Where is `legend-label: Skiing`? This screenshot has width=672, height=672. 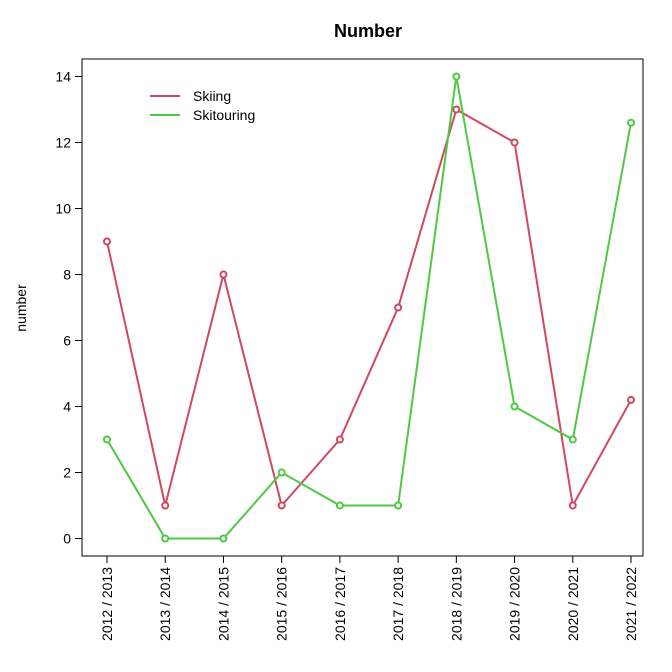
legend-label: Skiing is located at coordinates (212, 96).